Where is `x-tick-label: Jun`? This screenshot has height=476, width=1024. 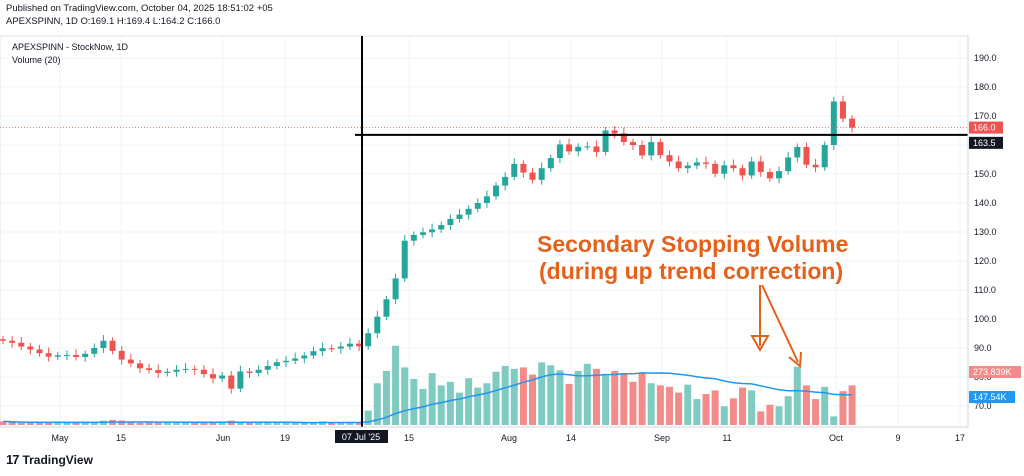
x-tick-label: Jun is located at coordinates (223, 438).